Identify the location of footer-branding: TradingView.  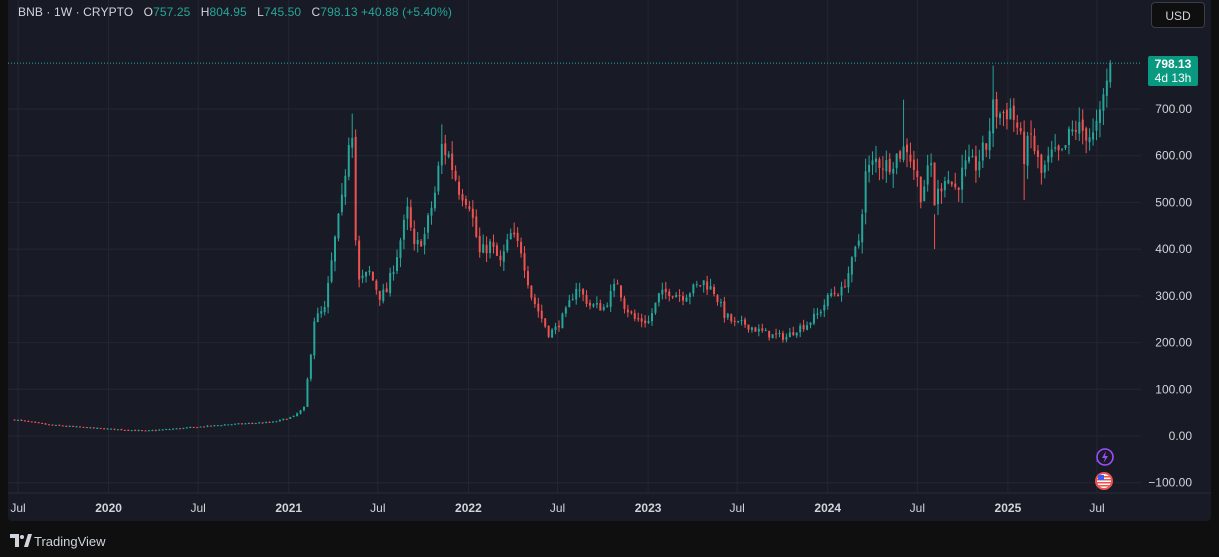
(58, 541).